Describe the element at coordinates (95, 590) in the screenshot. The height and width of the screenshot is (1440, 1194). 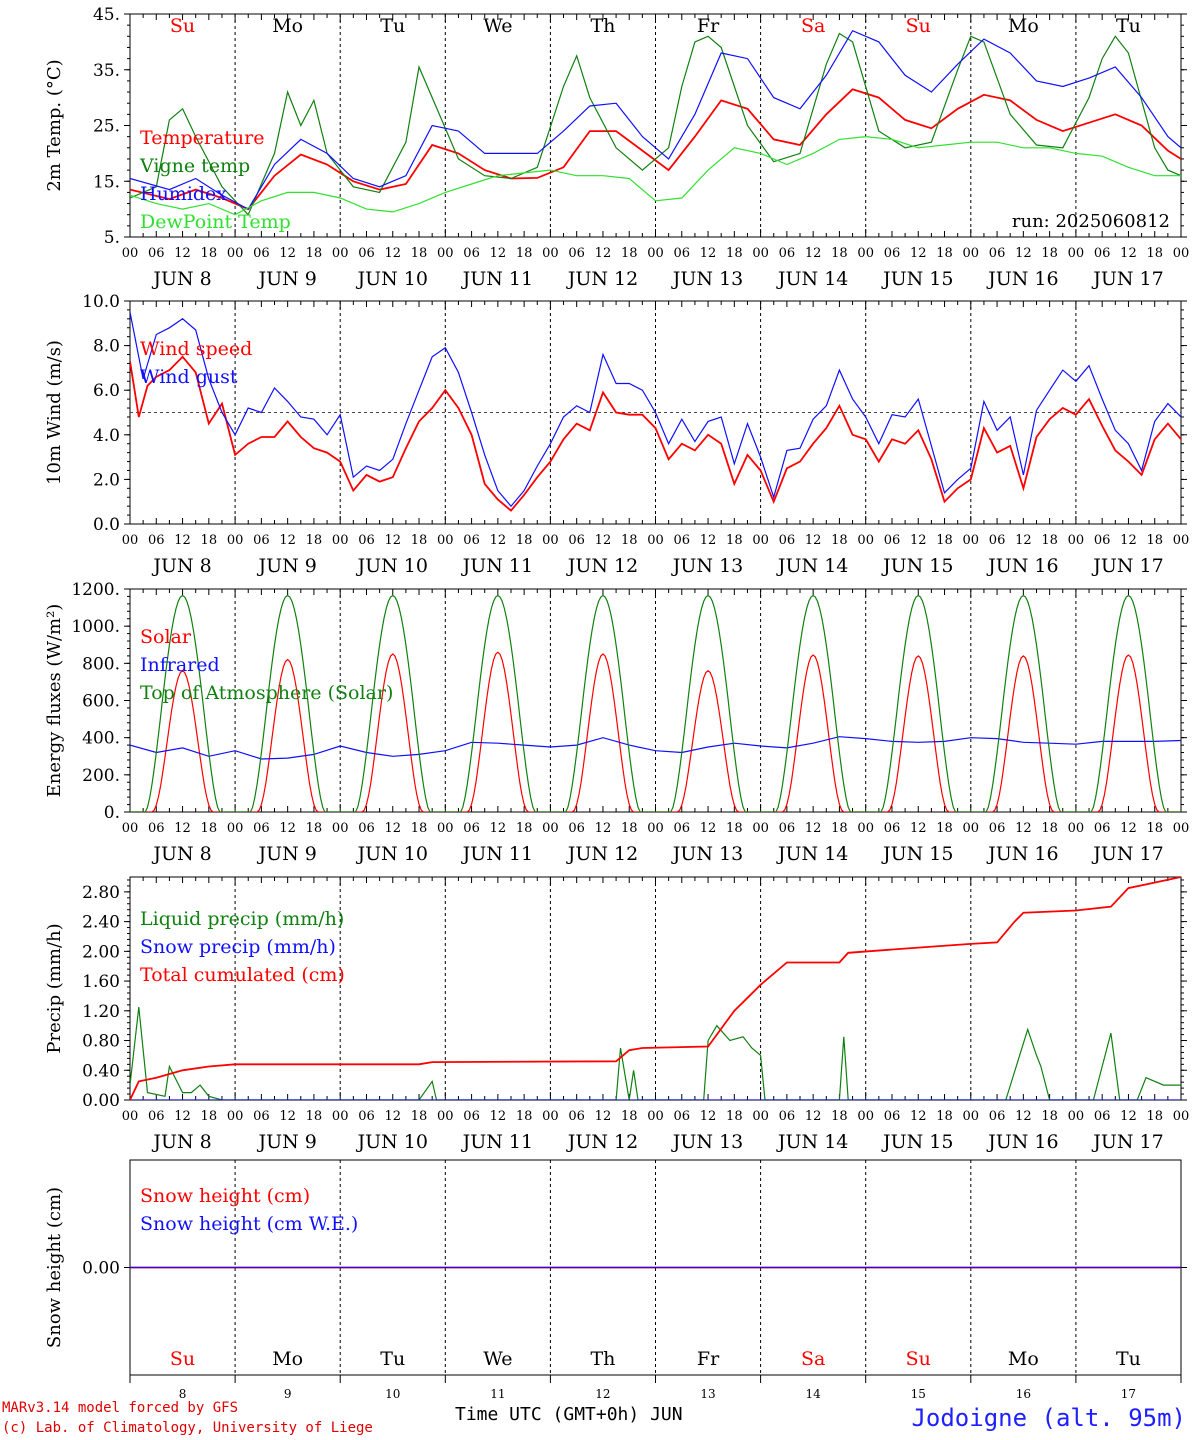
I see `y-tick-label: 1200.` at that location.